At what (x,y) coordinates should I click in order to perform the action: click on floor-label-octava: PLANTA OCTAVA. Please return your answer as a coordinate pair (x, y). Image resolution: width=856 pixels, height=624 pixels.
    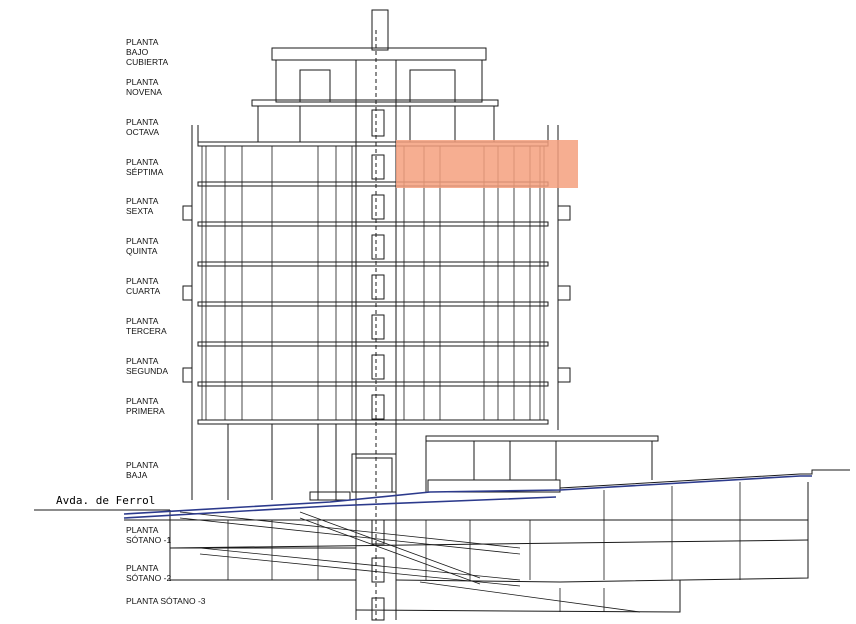
    Looking at the image, I should click on (143, 127).